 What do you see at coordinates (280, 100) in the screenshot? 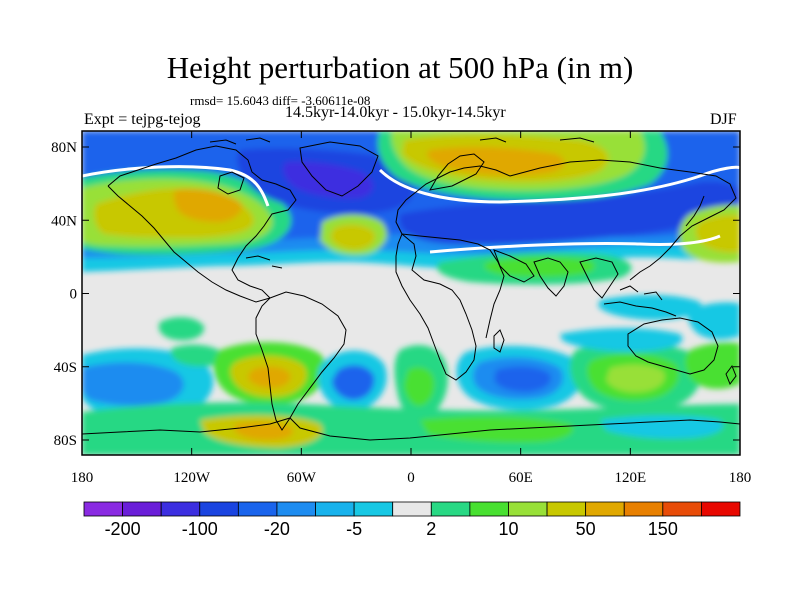
I see `stats-line: rmsd= 15.6043 diff= -3.60611e-08` at bounding box center [280, 100].